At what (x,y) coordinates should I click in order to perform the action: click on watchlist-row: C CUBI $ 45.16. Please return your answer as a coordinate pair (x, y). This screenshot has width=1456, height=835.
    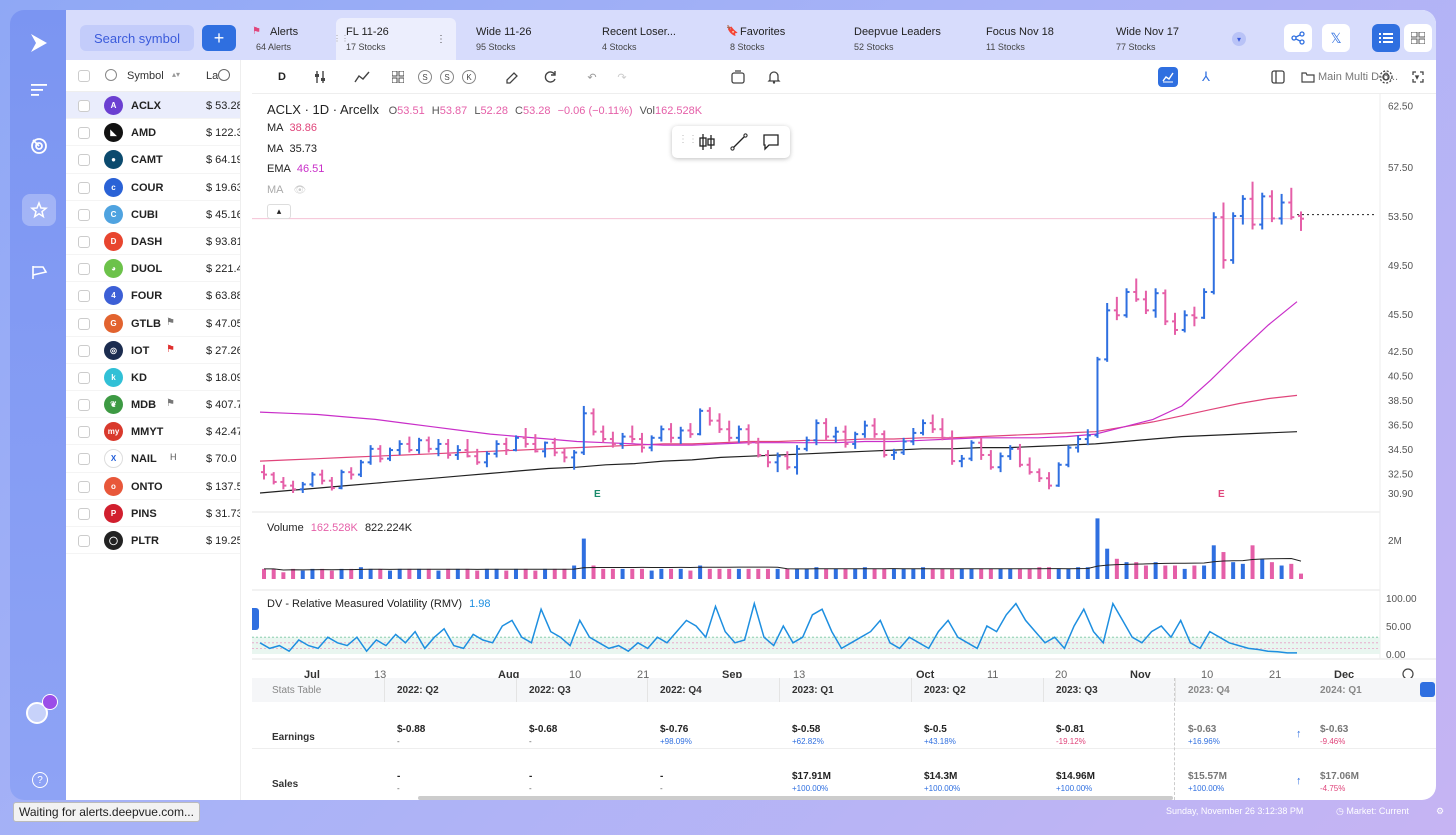
    Looking at the image, I should click on (153, 214).